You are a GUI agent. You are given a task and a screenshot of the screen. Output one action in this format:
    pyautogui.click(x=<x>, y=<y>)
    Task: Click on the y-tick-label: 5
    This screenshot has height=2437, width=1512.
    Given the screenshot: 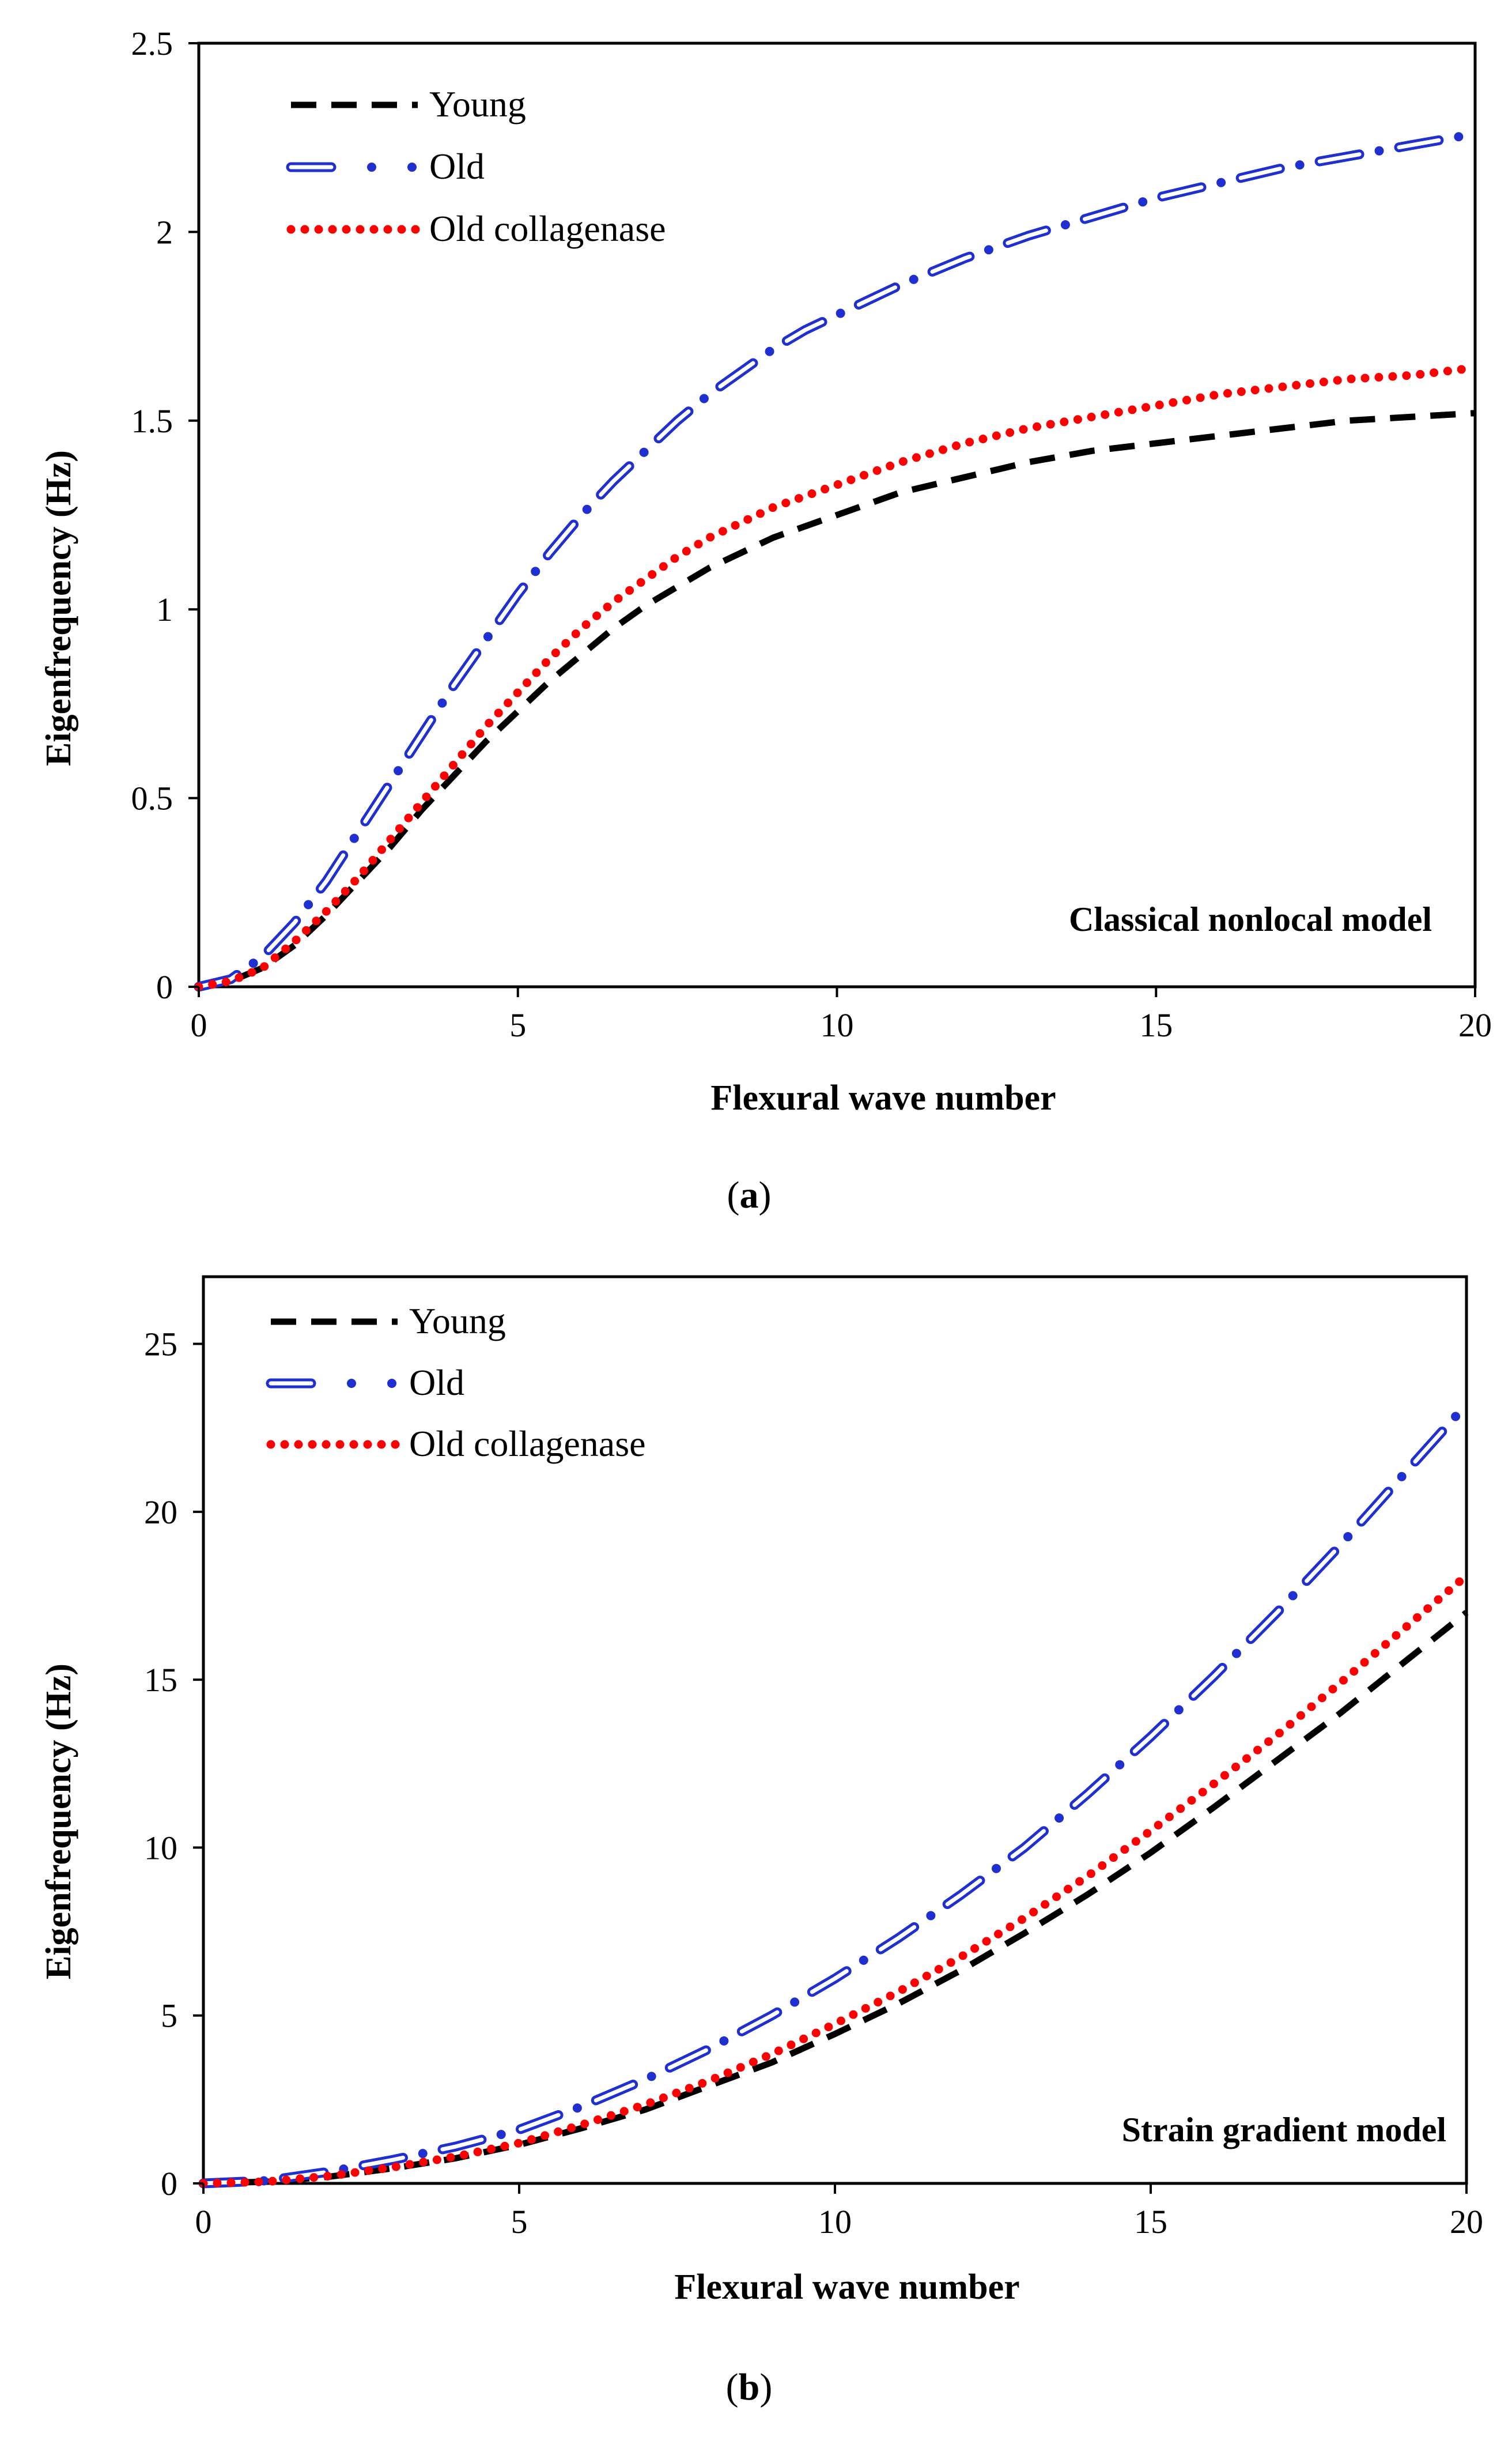 What is the action you would take?
    pyautogui.click(x=169, y=2016)
    